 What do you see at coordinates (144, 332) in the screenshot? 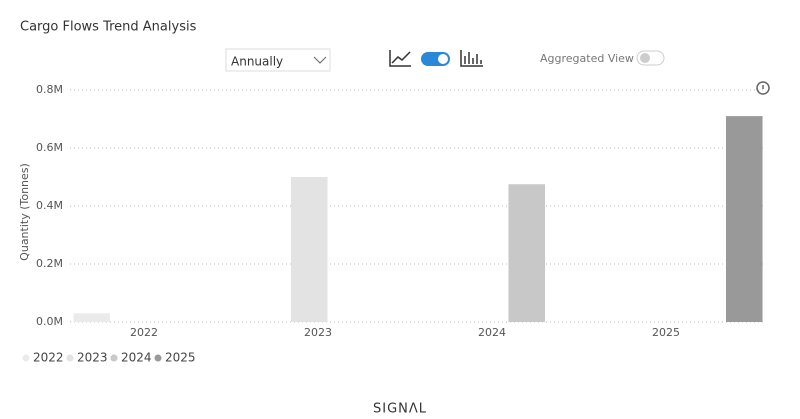
I see `x-tick-label: 2022` at bounding box center [144, 332].